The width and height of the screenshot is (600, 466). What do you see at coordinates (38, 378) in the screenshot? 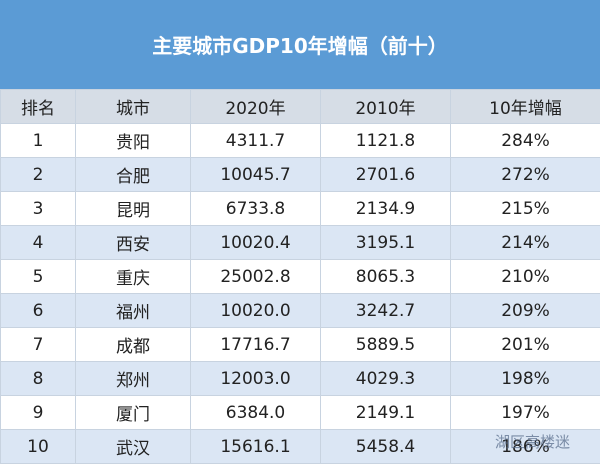
I see `table-cell: 8` at bounding box center [38, 378].